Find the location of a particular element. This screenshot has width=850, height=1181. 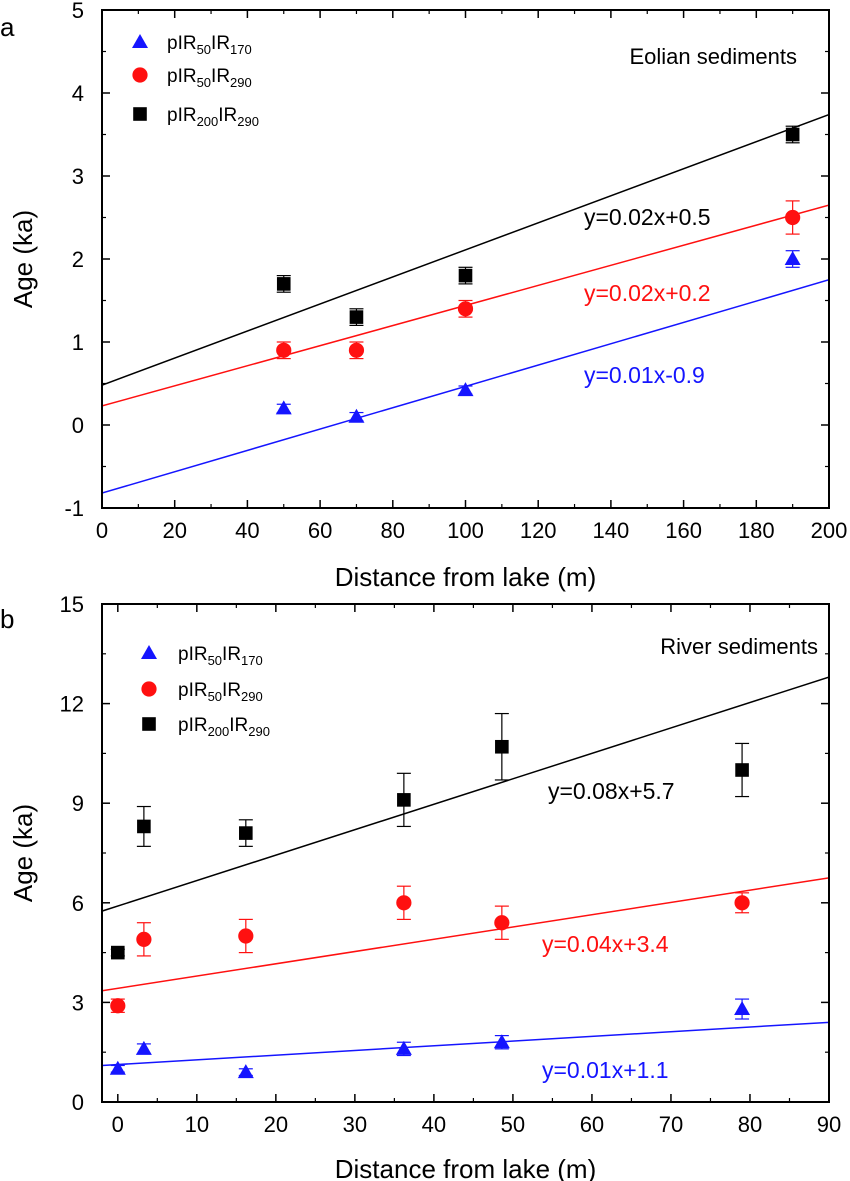

legend-marker-pIR200IR290 is located at coordinates (149, 724).